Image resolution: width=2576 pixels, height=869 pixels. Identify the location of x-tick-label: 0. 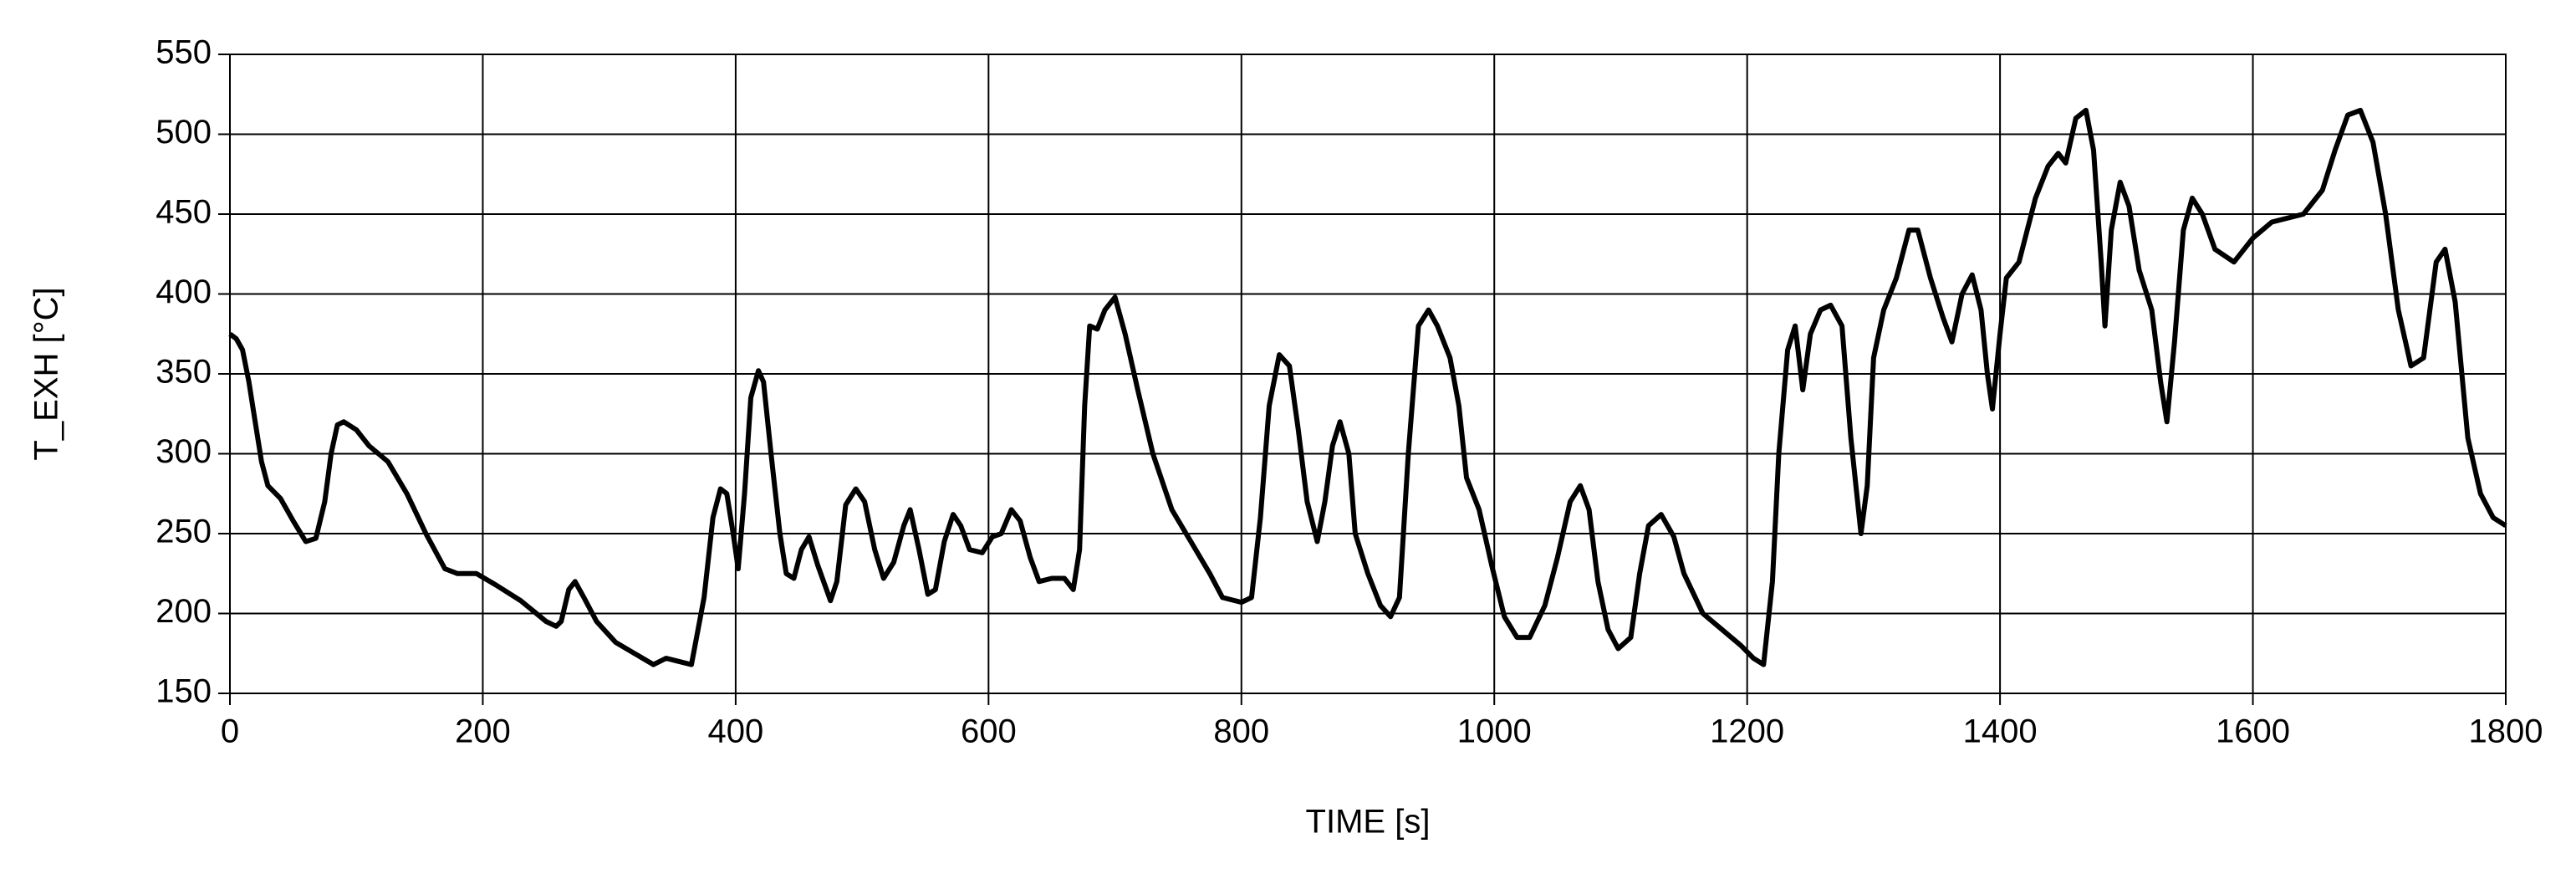
(230, 732).